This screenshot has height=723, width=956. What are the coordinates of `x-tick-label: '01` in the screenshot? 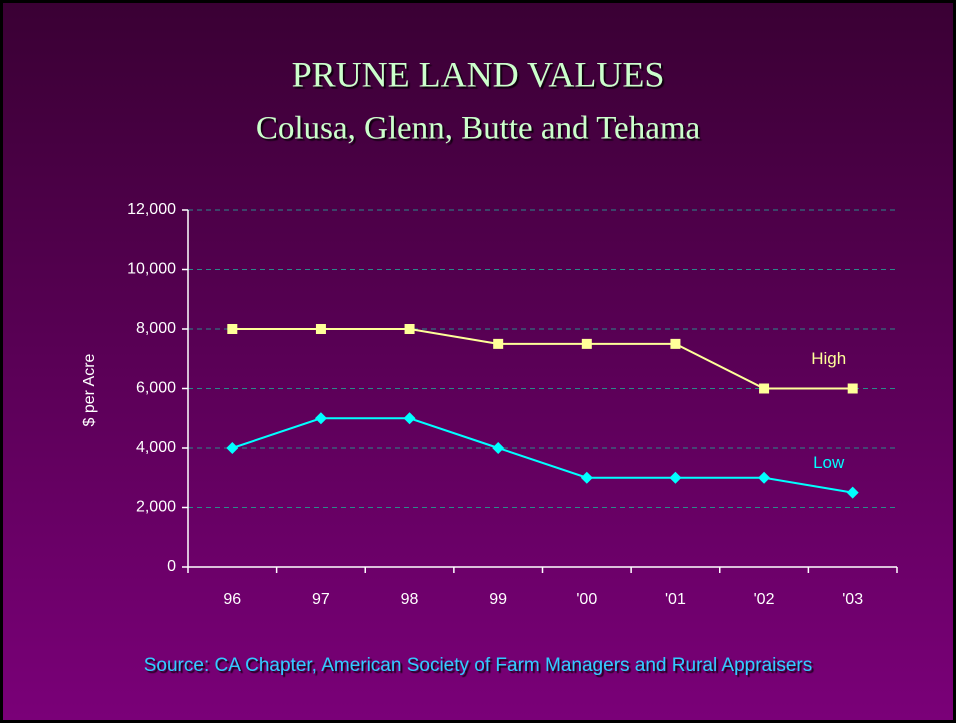 It's located at (675, 599).